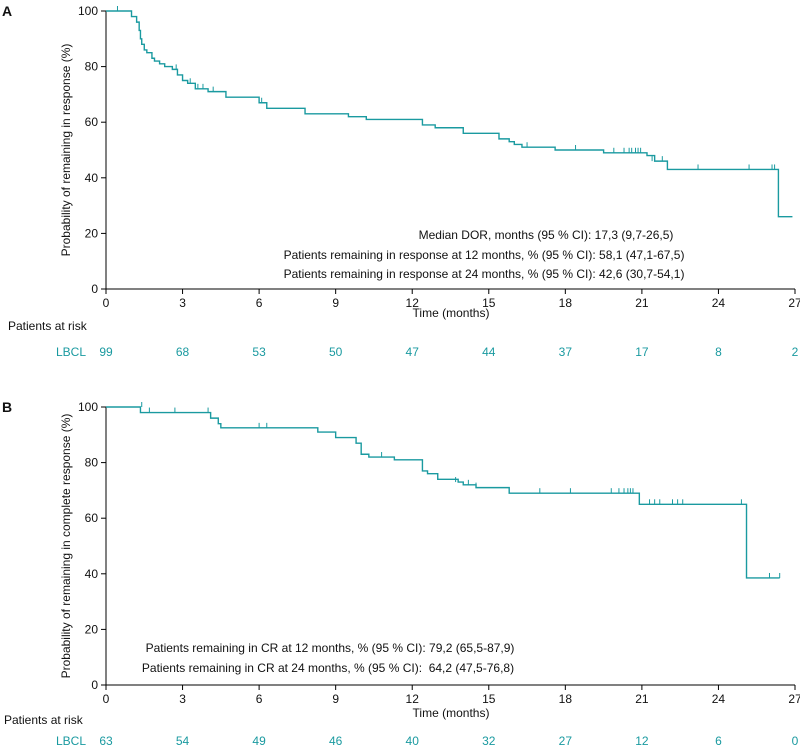 Image resolution: width=800 pixels, height=748 pixels. Describe the element at coordinates (92, 463) in the screenshot. I see `panel-b-y-tick-label: 80` at that location.